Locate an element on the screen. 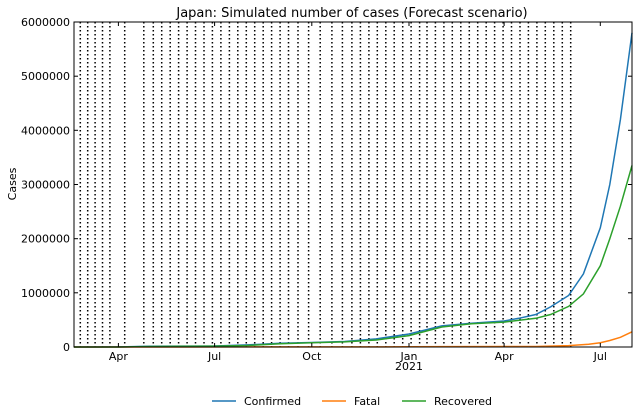 Image resolution: width=638 pixels, height=418 pixels. y-tick-label: 5000000 is located at coordinates (45, 76).